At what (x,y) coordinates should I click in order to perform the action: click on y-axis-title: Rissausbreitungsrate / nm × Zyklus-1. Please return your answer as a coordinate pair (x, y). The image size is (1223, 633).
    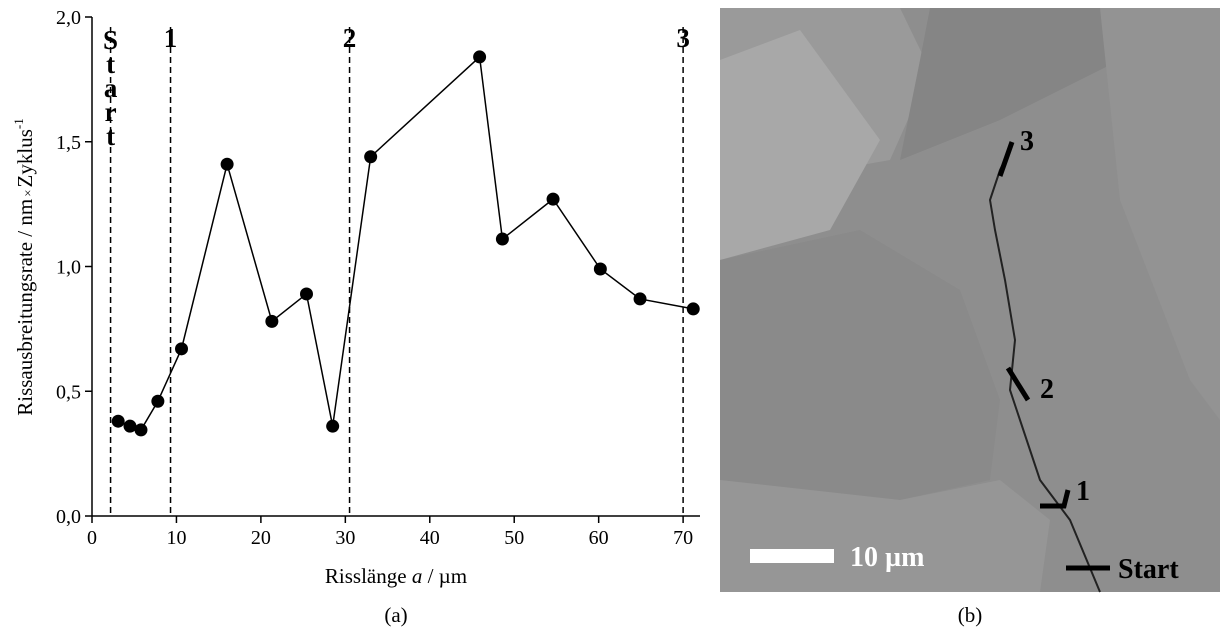
    Looking at the image, I should click on (24, 267).